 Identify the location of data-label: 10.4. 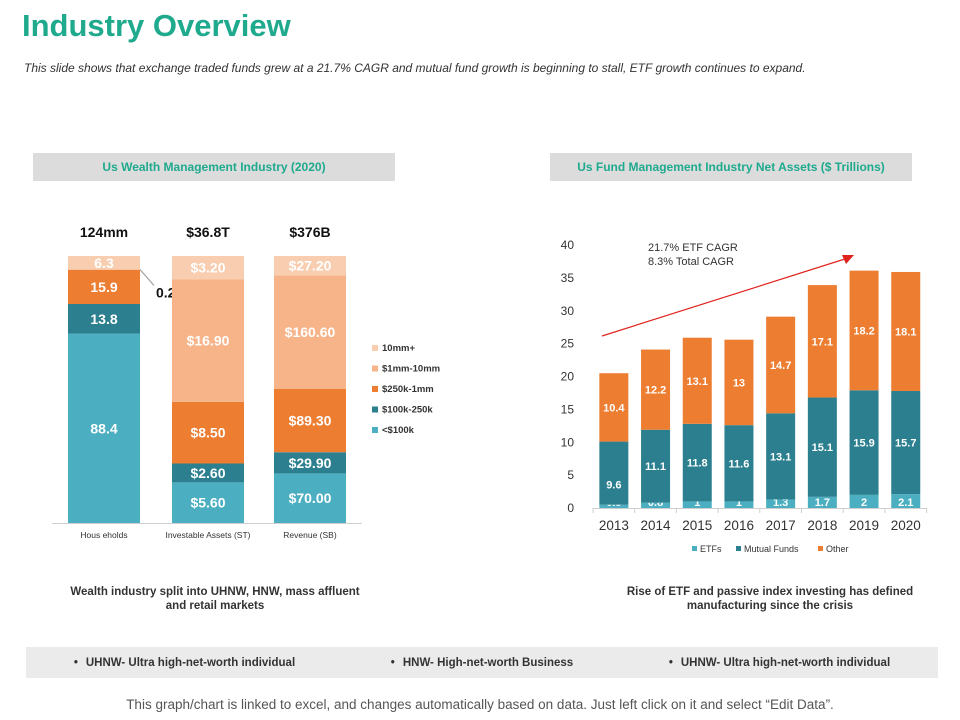
(614, 408).